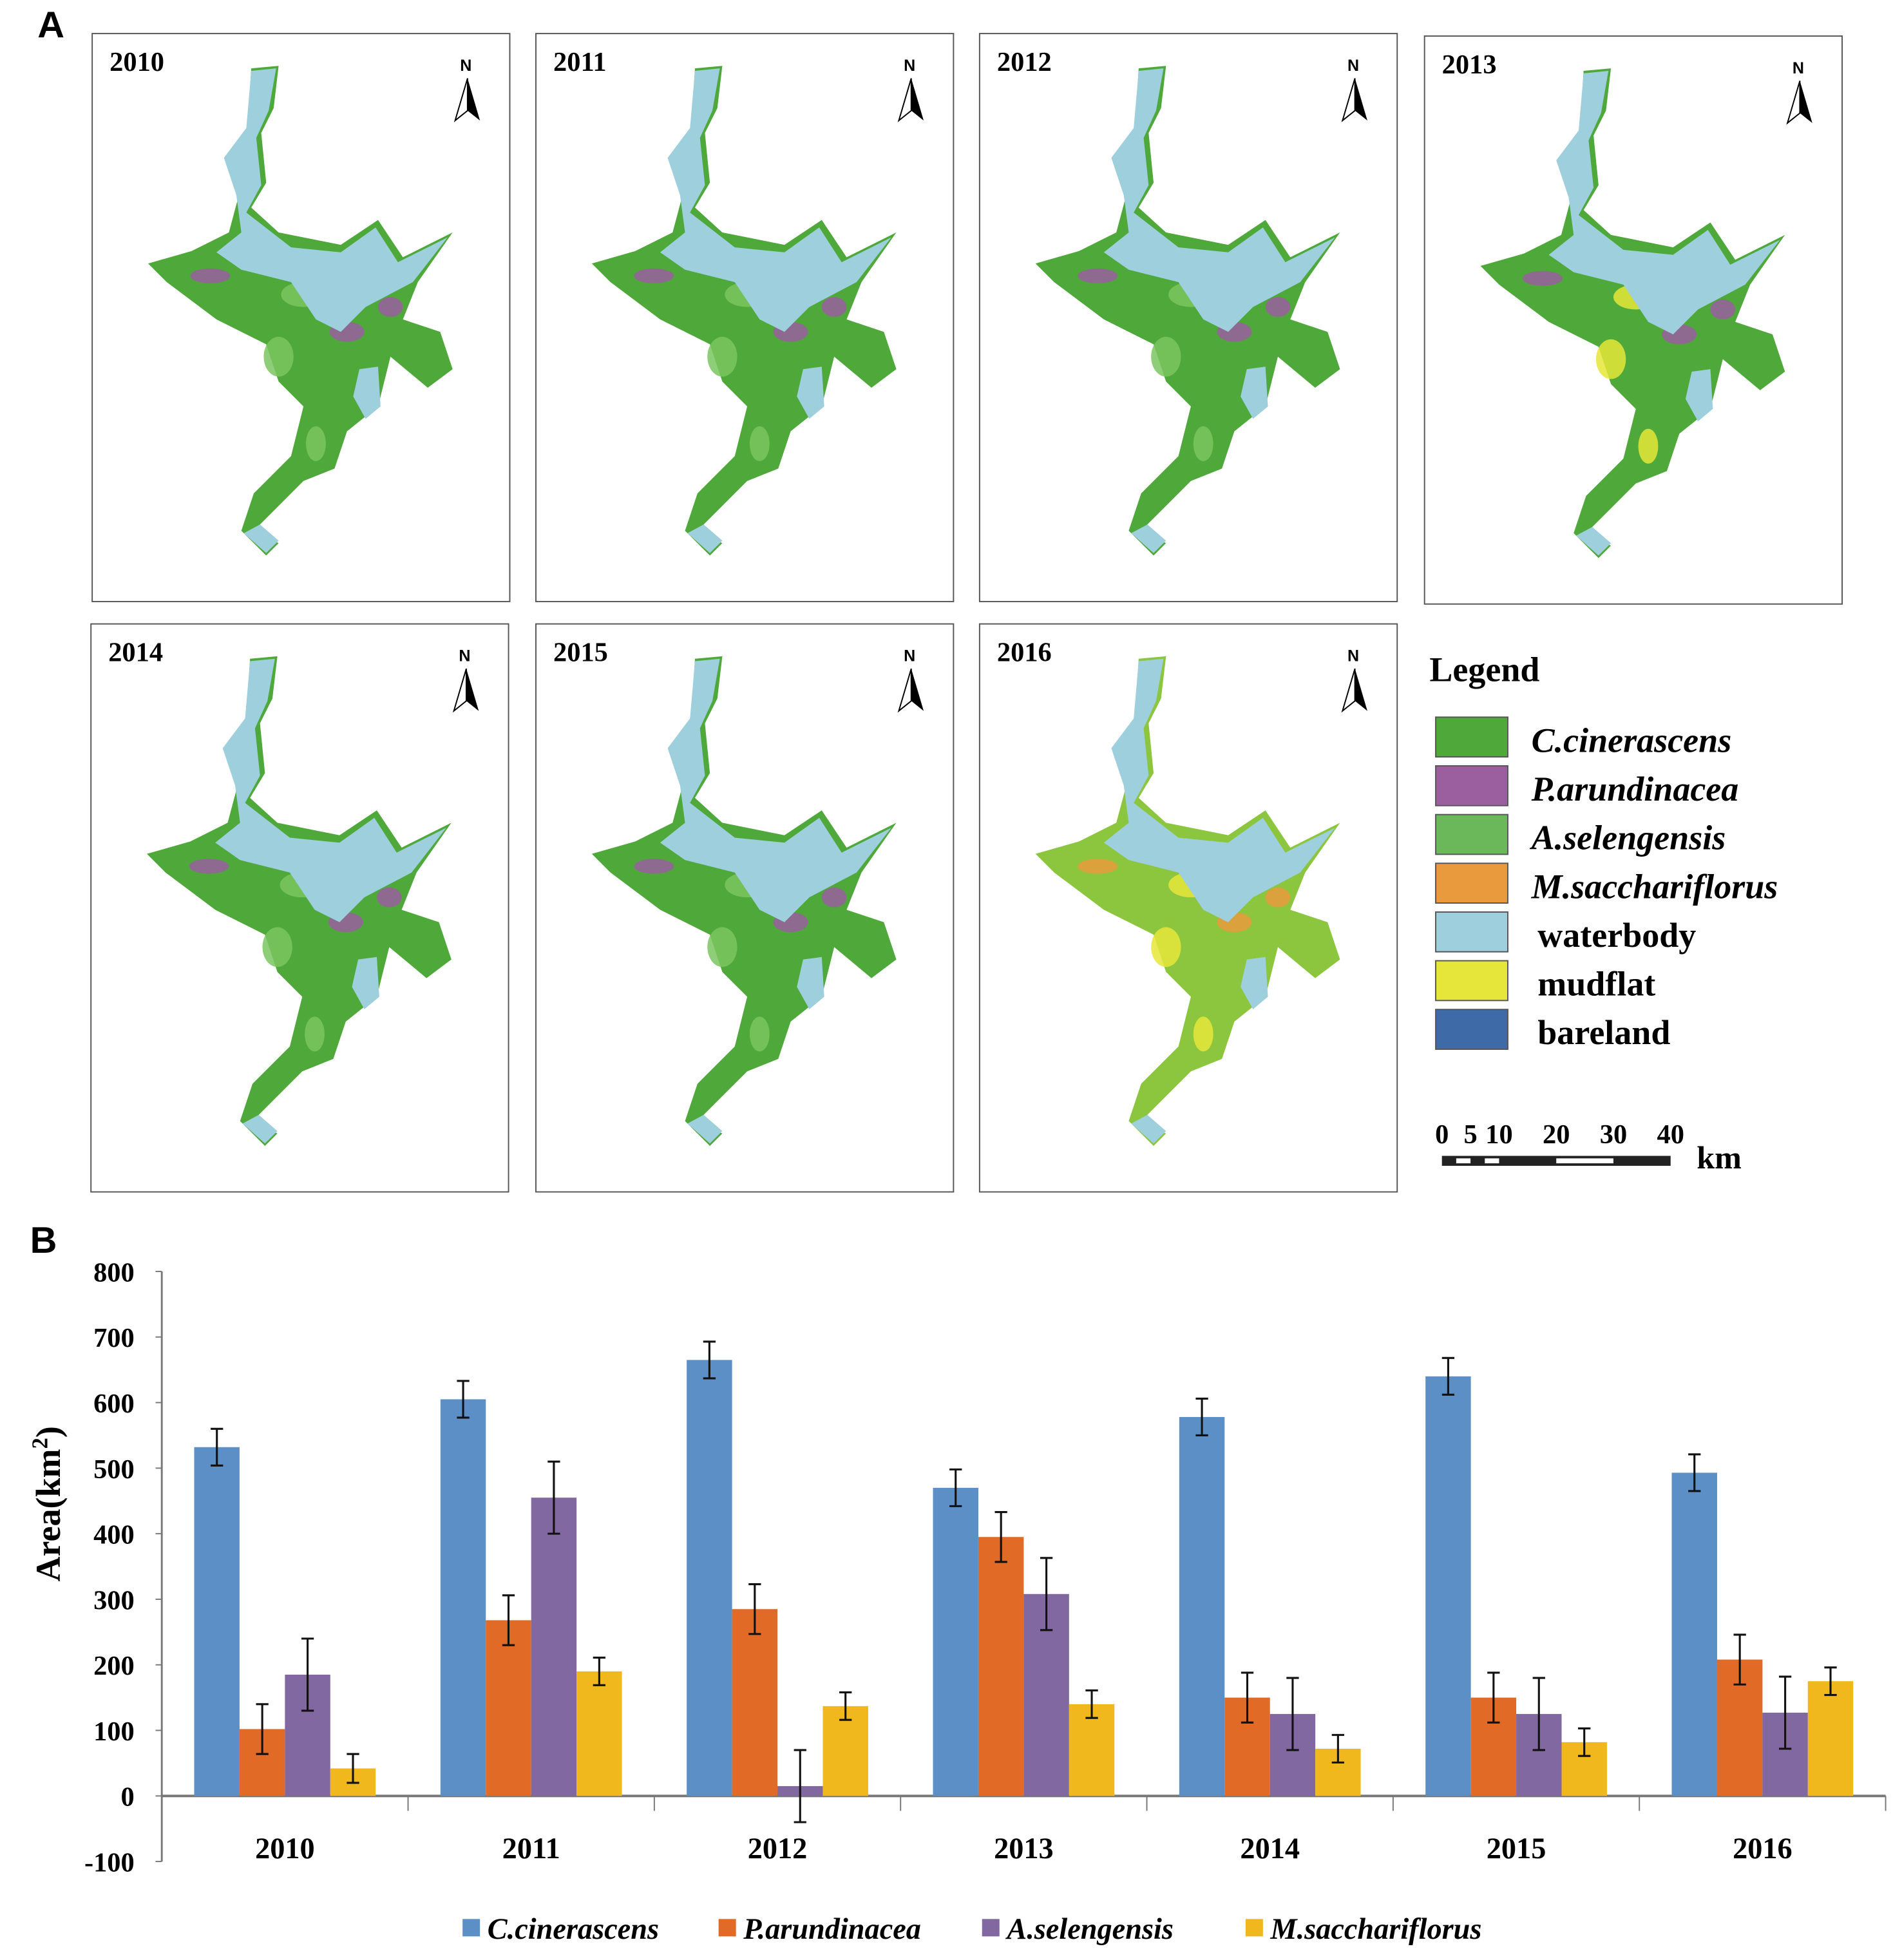  What do you see at coordinates (1024, 1848) in the screenshot?
I see `x-tick-label: 2013` at bounding box center [1024, 1848].